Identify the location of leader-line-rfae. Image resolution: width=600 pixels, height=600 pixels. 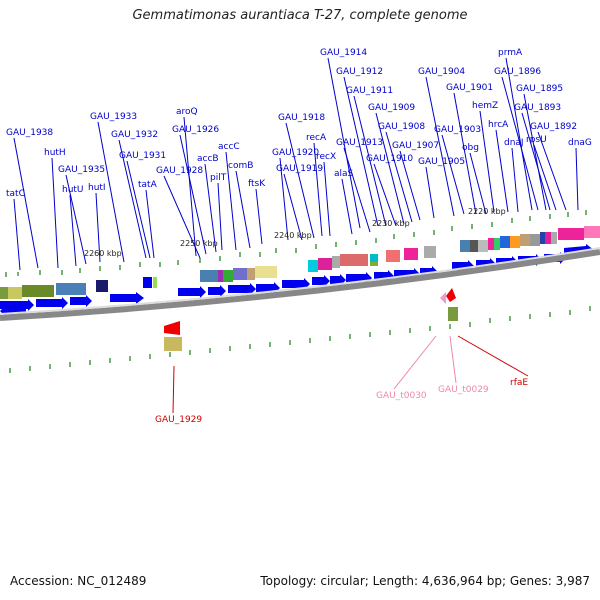
(493, 356).